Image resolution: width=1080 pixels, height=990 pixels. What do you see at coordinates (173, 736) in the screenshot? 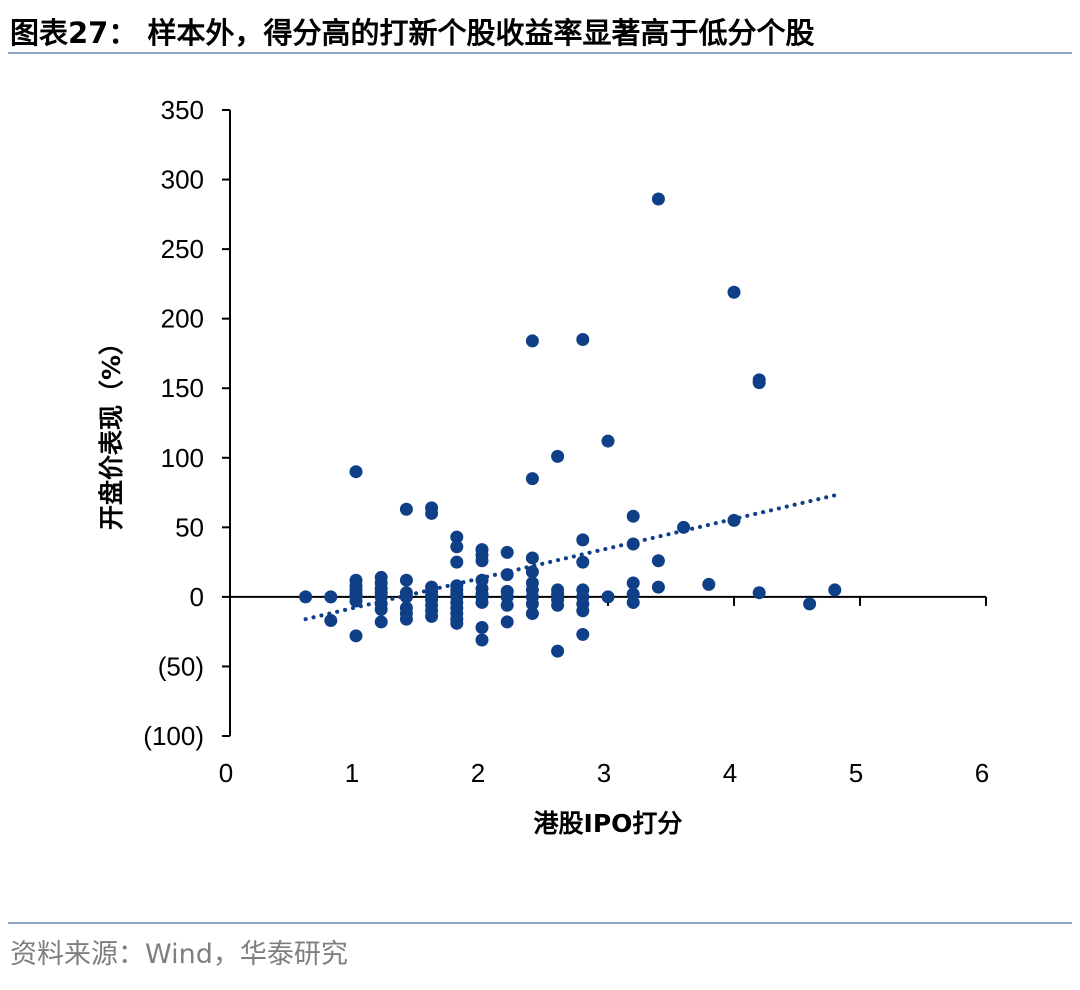
I see `y-tick-label: (100)` at bounding box center [173, 736].